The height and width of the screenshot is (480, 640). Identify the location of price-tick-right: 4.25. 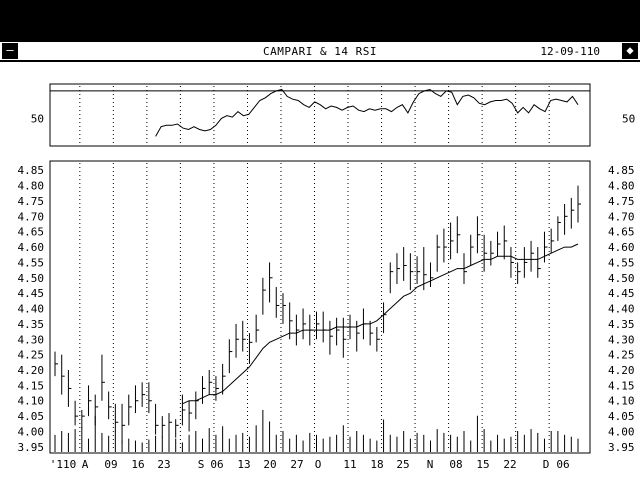
(621, 355).